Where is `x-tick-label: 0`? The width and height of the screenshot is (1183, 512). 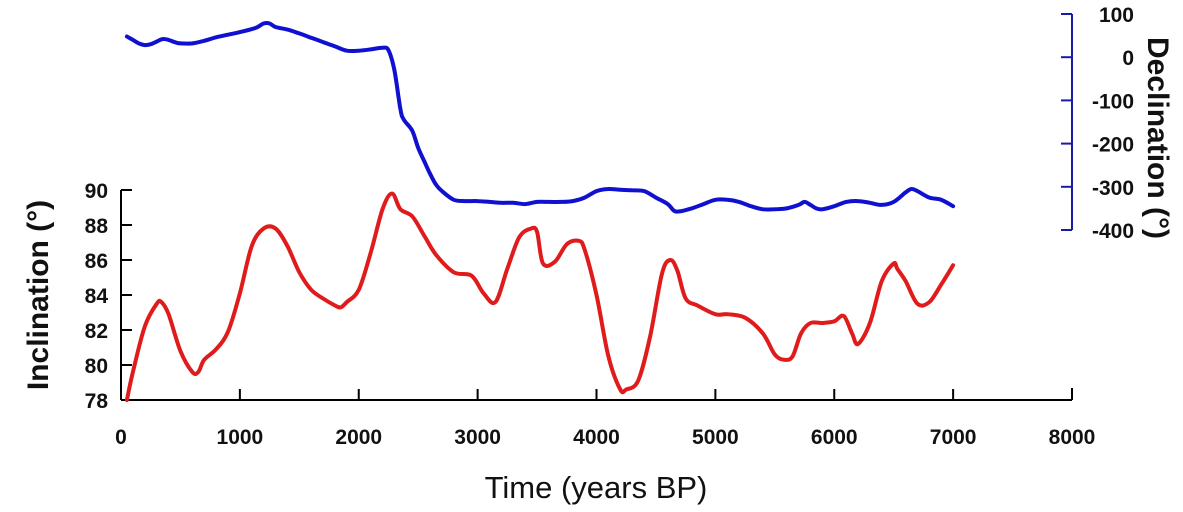
x-tick-label: 0 is located at coordinates (121, 437).